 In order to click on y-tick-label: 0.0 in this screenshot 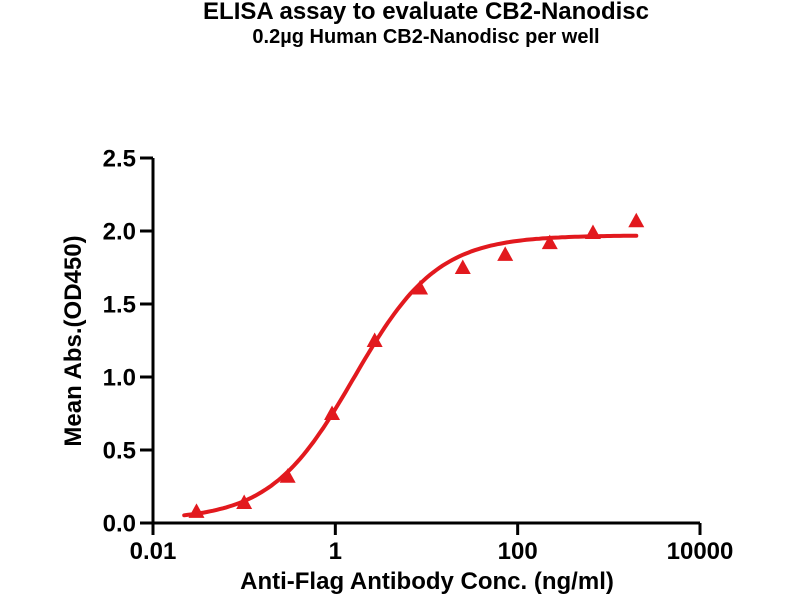, I will do `click(119, 524)`.